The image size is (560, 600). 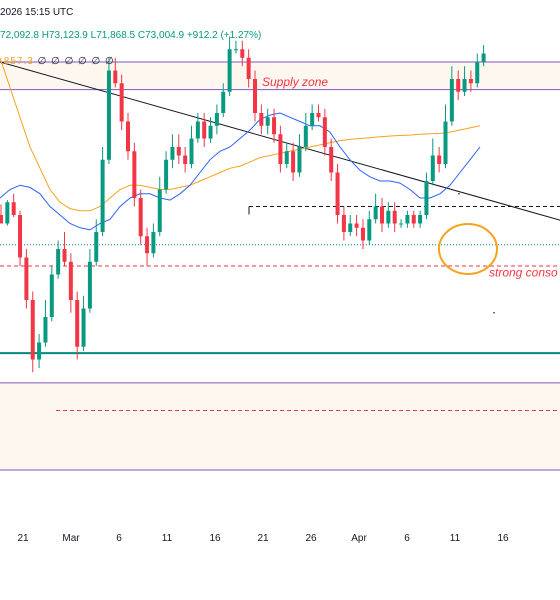 I want to click on x-tick-label: Apr, so click(x=359, y=538).